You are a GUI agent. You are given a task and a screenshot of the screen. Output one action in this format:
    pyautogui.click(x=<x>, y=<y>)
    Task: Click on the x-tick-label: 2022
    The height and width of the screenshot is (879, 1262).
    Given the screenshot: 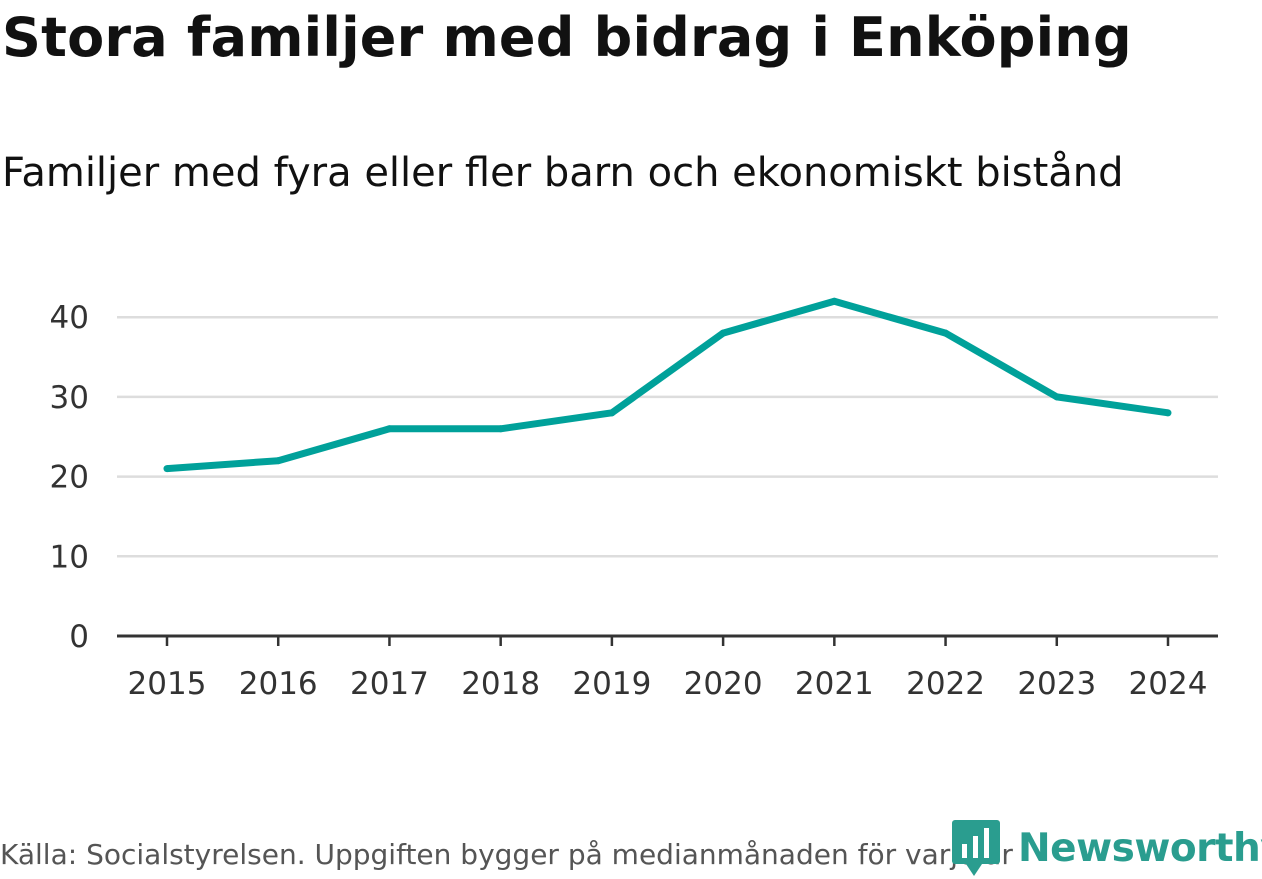 What is the action you would take?
    pyautogui.click(x=945, y=684)
    